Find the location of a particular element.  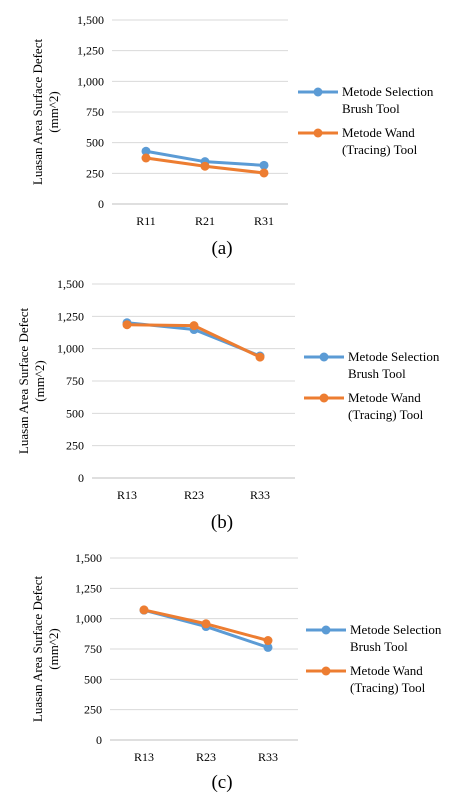

panel-caption: (c) is located at coordinates (221, 782).